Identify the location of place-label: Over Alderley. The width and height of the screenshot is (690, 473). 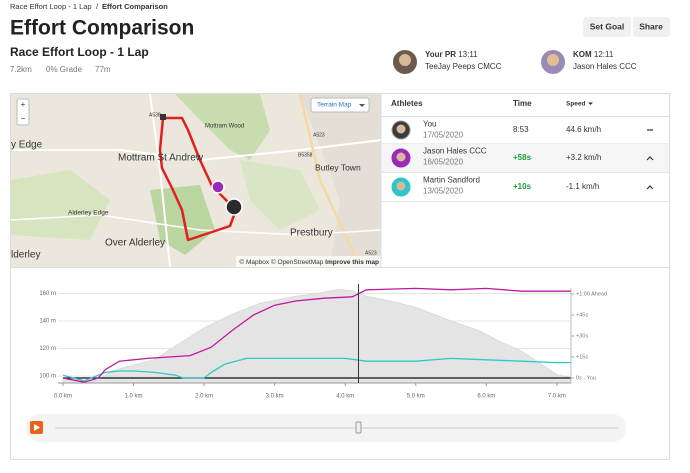
(135, 243).